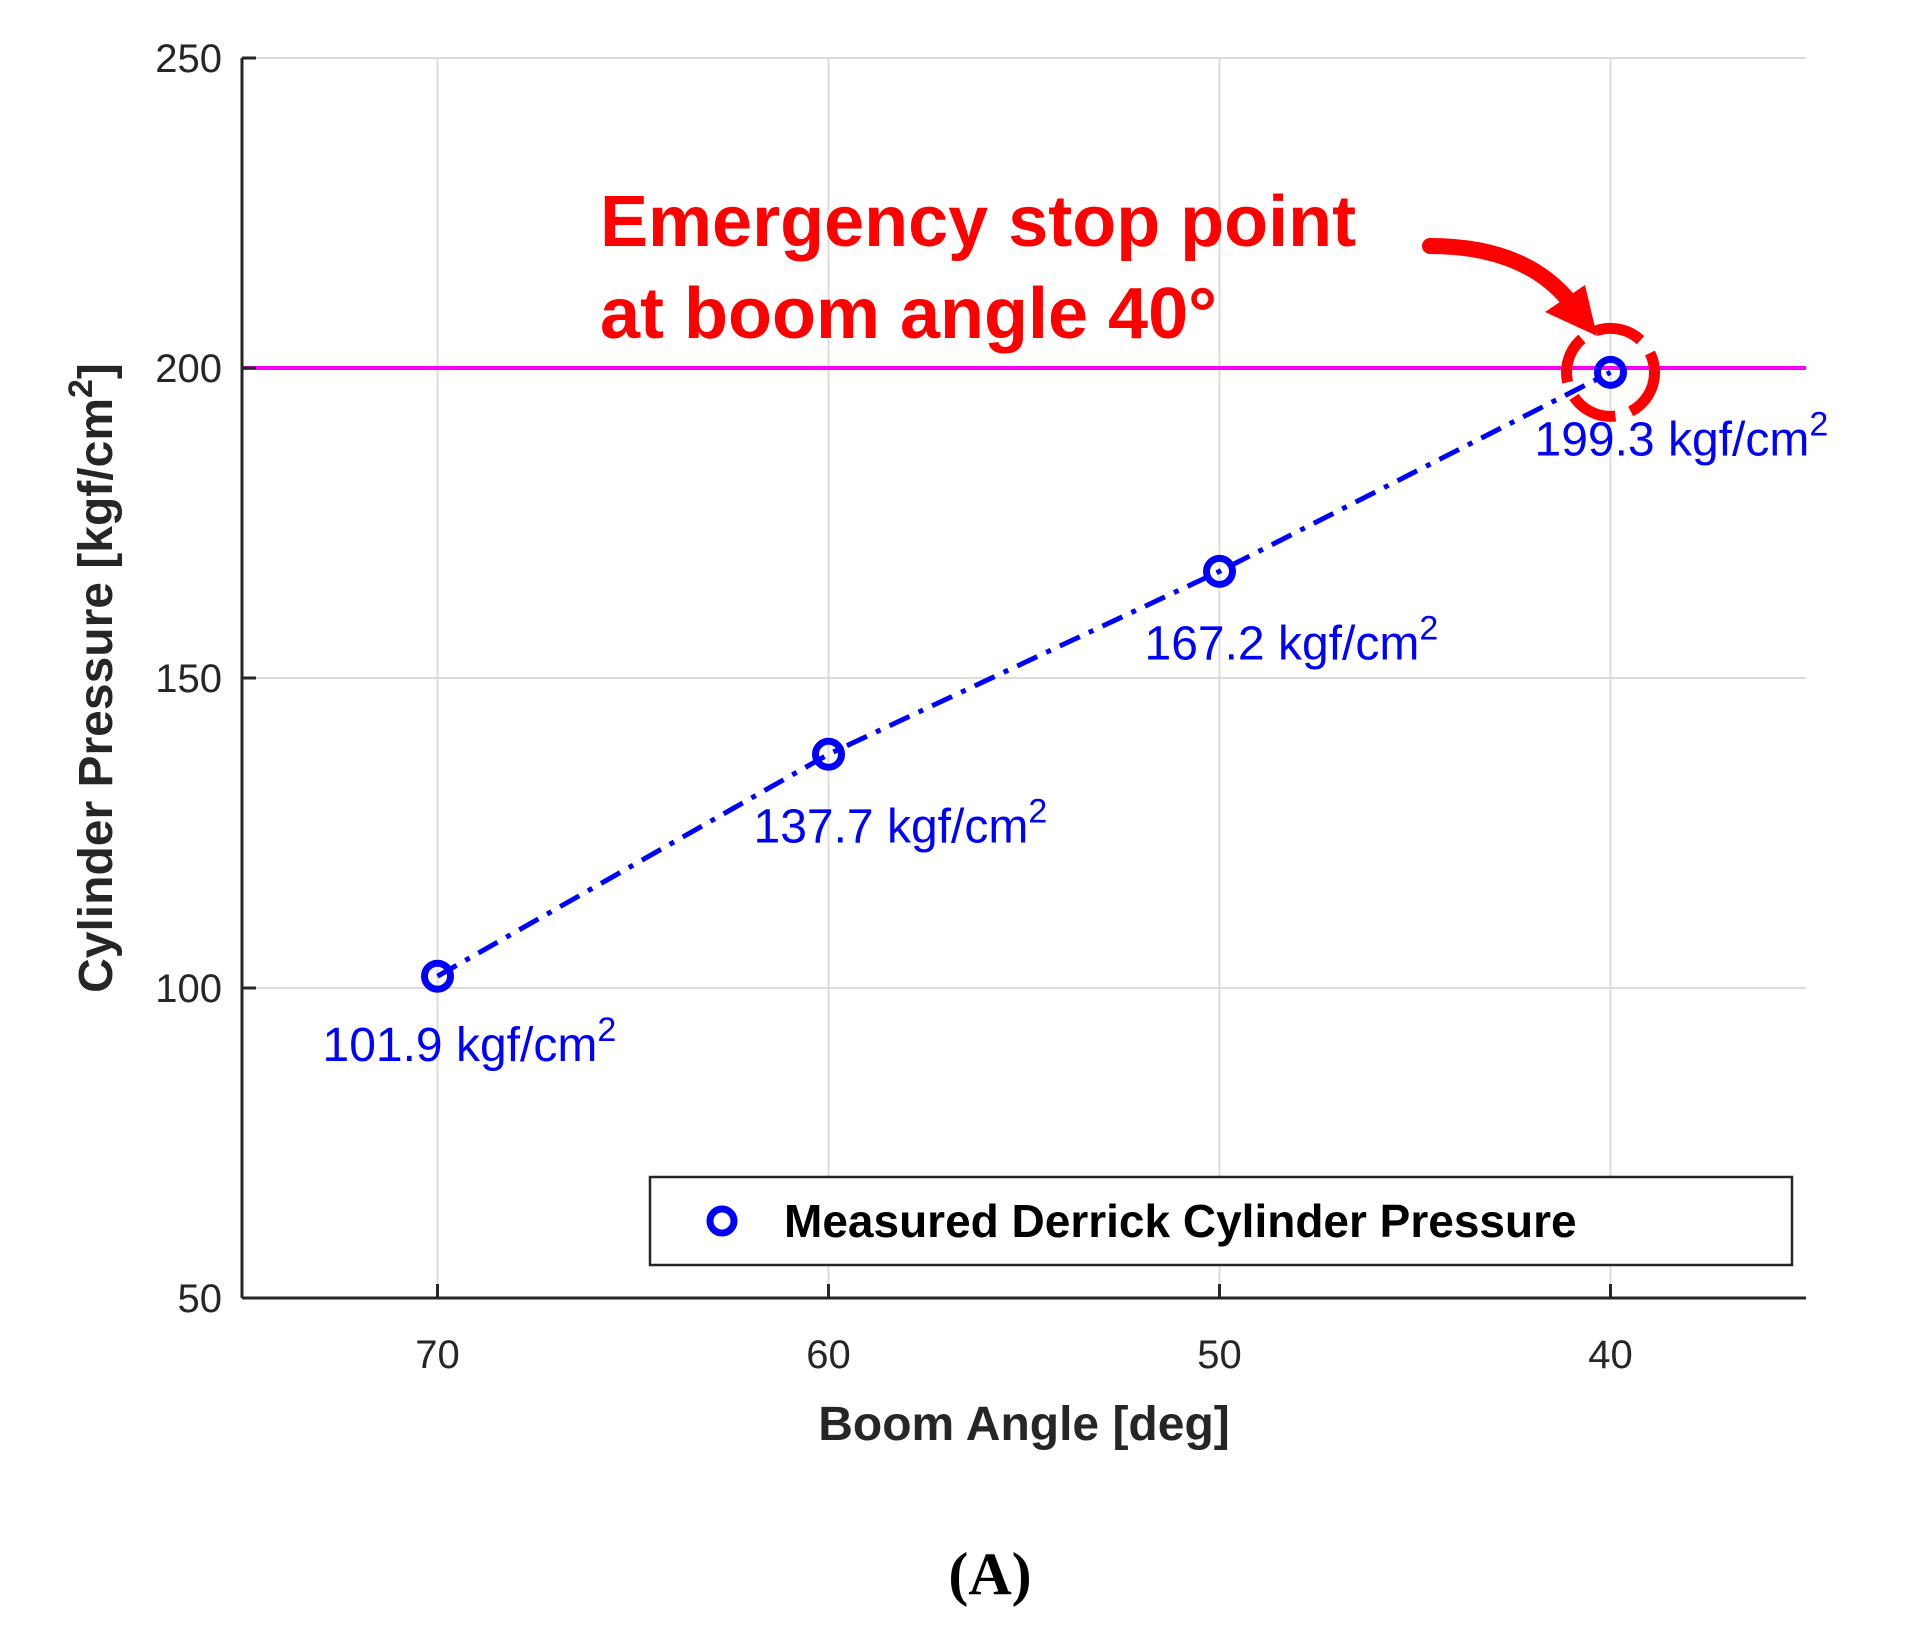  I want to click on x-tick-label: 70, so click(437, 1355).